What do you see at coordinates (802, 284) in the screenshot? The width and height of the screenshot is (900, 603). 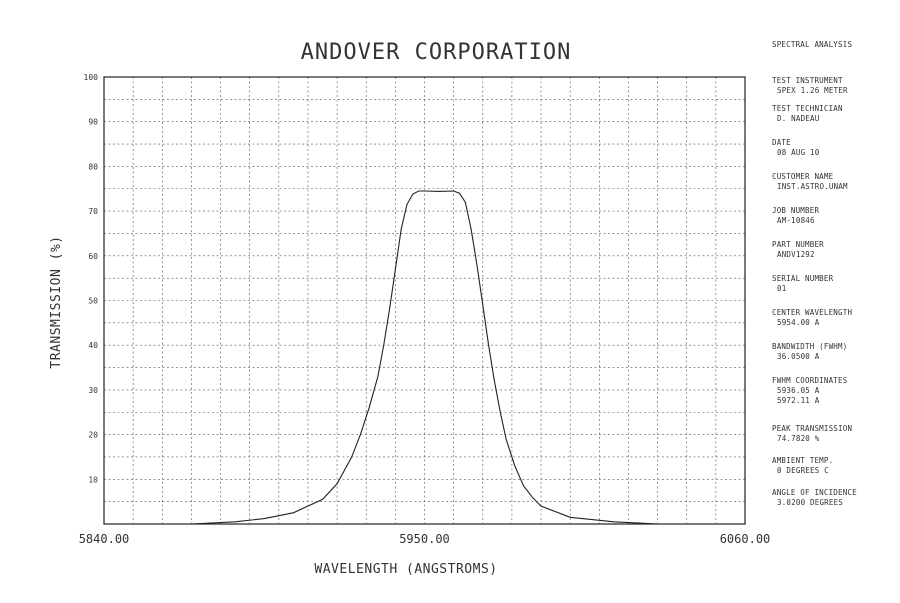 I see `panel-field: SERIAL NUMBER 01` at bounding box center [802, 284].